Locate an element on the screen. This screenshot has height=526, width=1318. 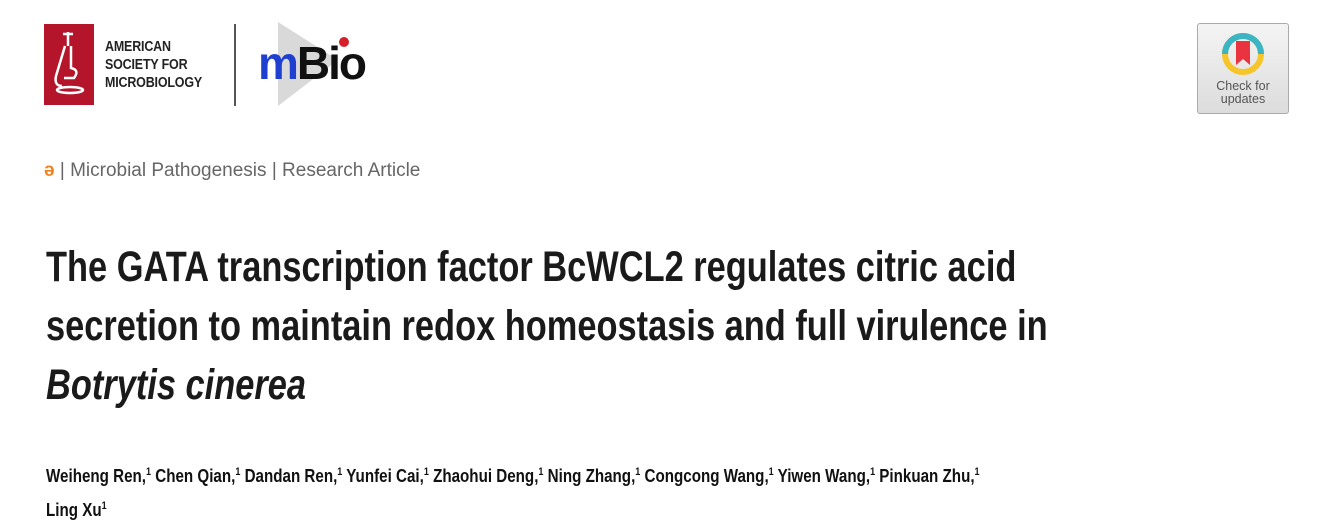
cfu-line1: Check for is located at coordinates (1243, 86).